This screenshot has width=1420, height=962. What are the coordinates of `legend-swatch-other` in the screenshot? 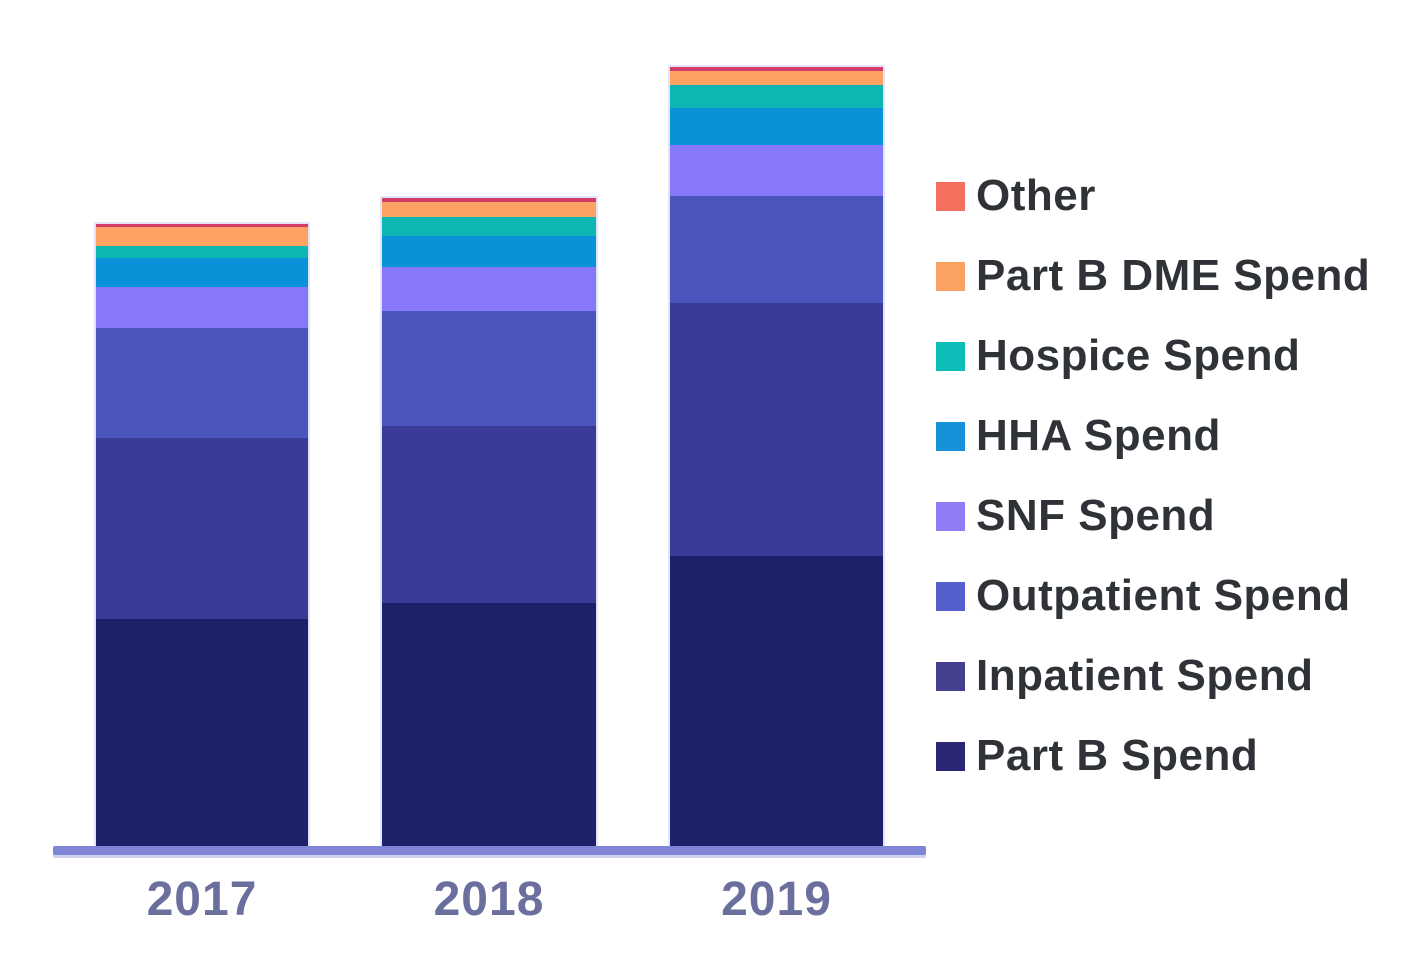 It's located at (950, 196).